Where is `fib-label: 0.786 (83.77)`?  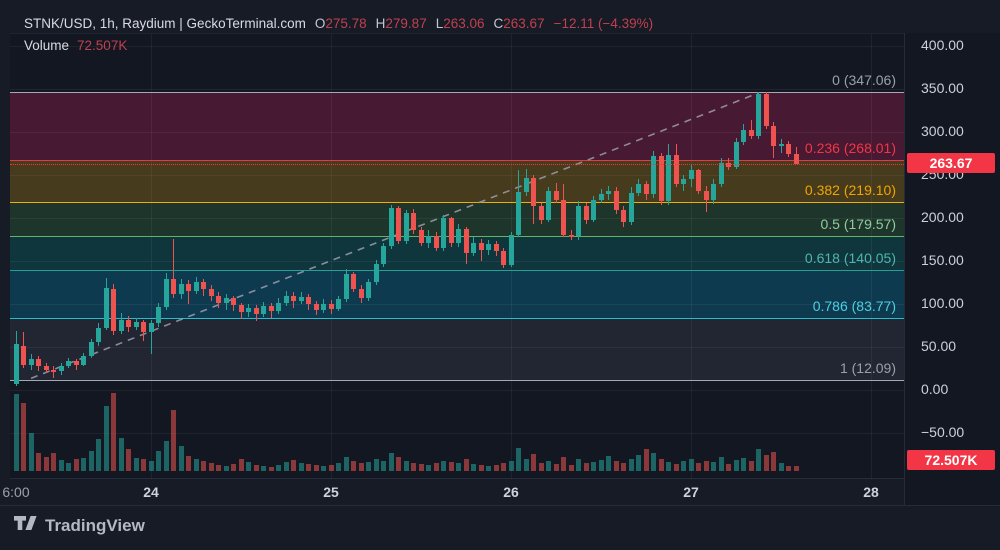 fib-label: 0.786 (83.77) is located at coordinates (854, 306).